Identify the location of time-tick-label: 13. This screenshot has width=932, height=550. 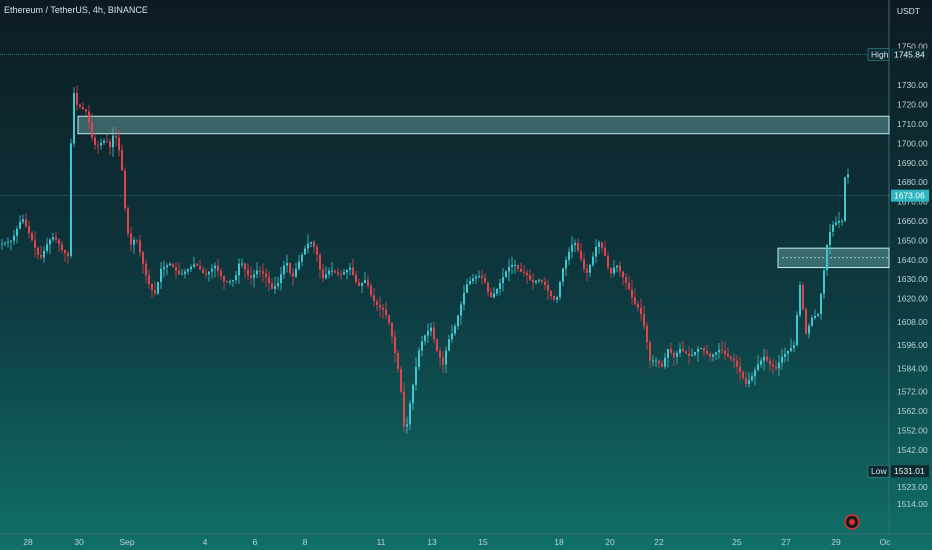
(432, 542).